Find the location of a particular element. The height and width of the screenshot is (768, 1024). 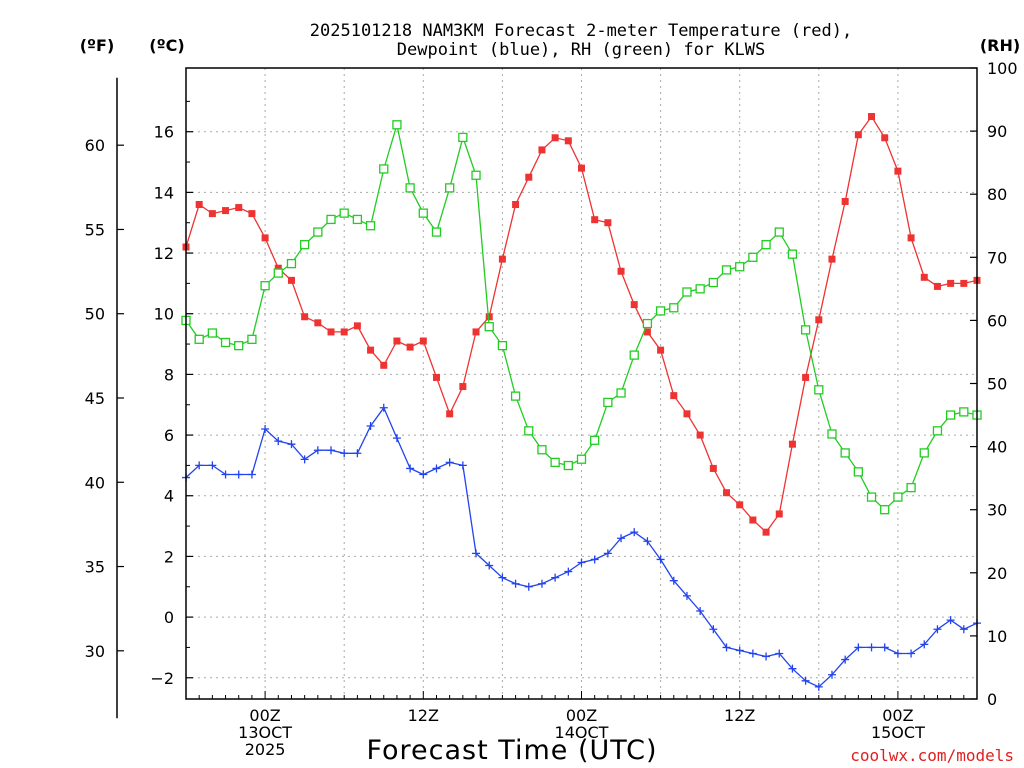

time-tick-label: 13OCT is located at coordinates (265, 732).